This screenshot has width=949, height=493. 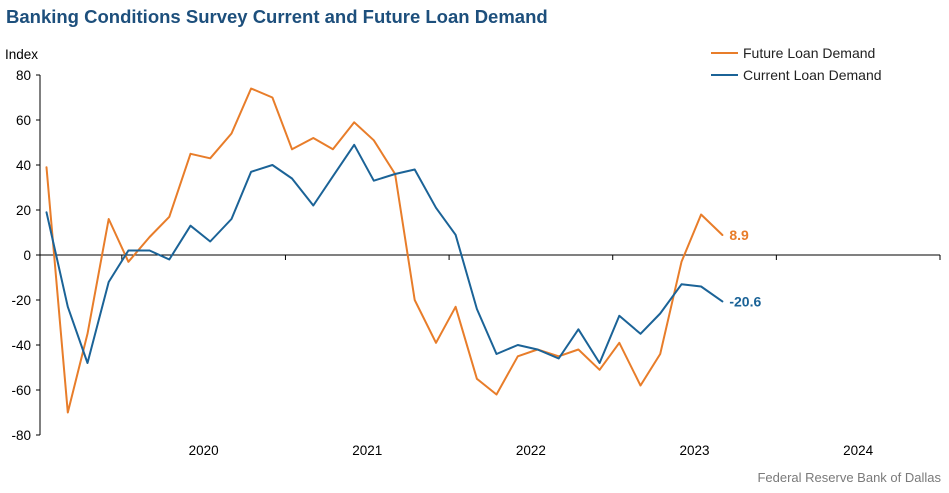 I want to click on y-tick-label: -60, so click(x=21, y=390).